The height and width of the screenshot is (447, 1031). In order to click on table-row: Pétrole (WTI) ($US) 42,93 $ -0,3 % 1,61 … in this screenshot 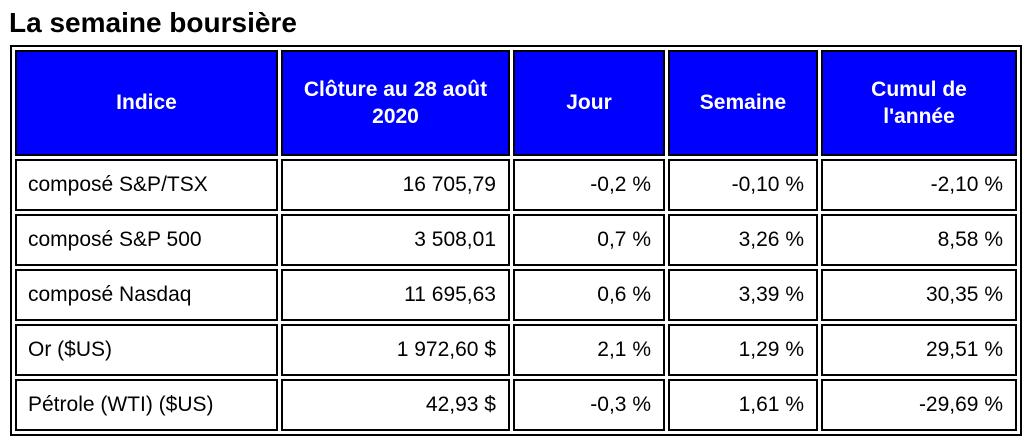, I will do `click(516, 405)`.